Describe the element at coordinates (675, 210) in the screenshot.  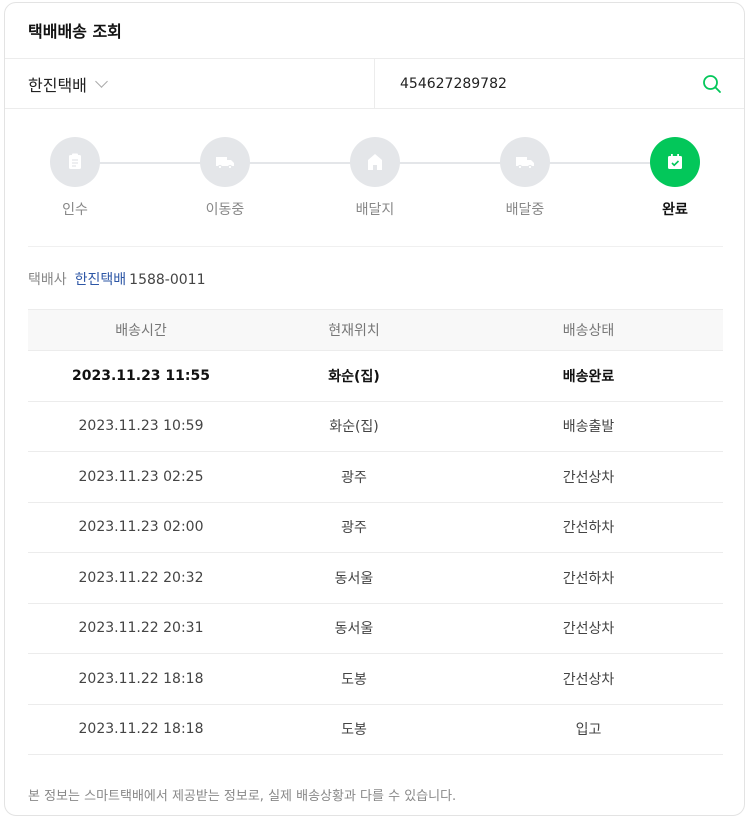
I see `step-label: 완료` at that location.